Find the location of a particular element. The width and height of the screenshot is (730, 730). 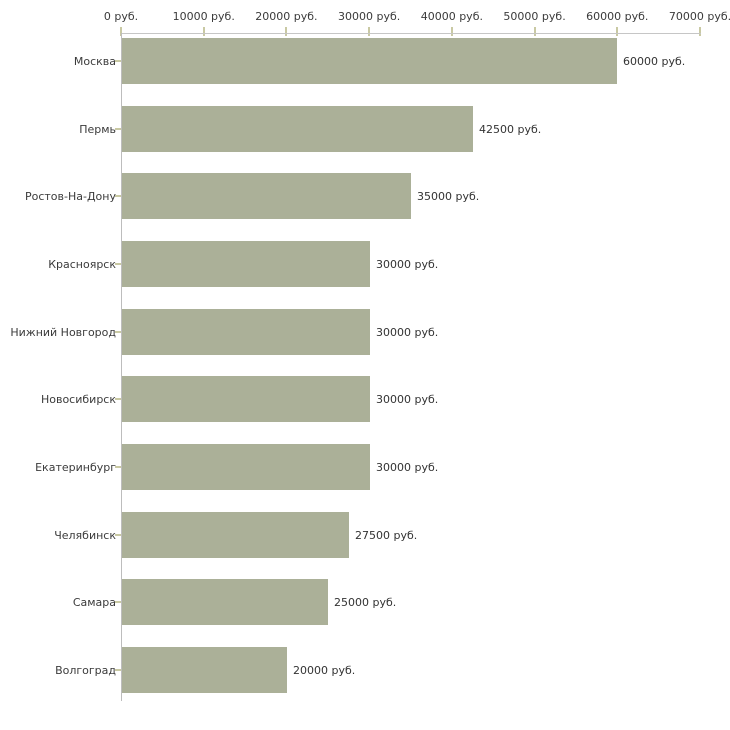

bar-row: Москва 60000 руб. is located at coordinates (365, 61).